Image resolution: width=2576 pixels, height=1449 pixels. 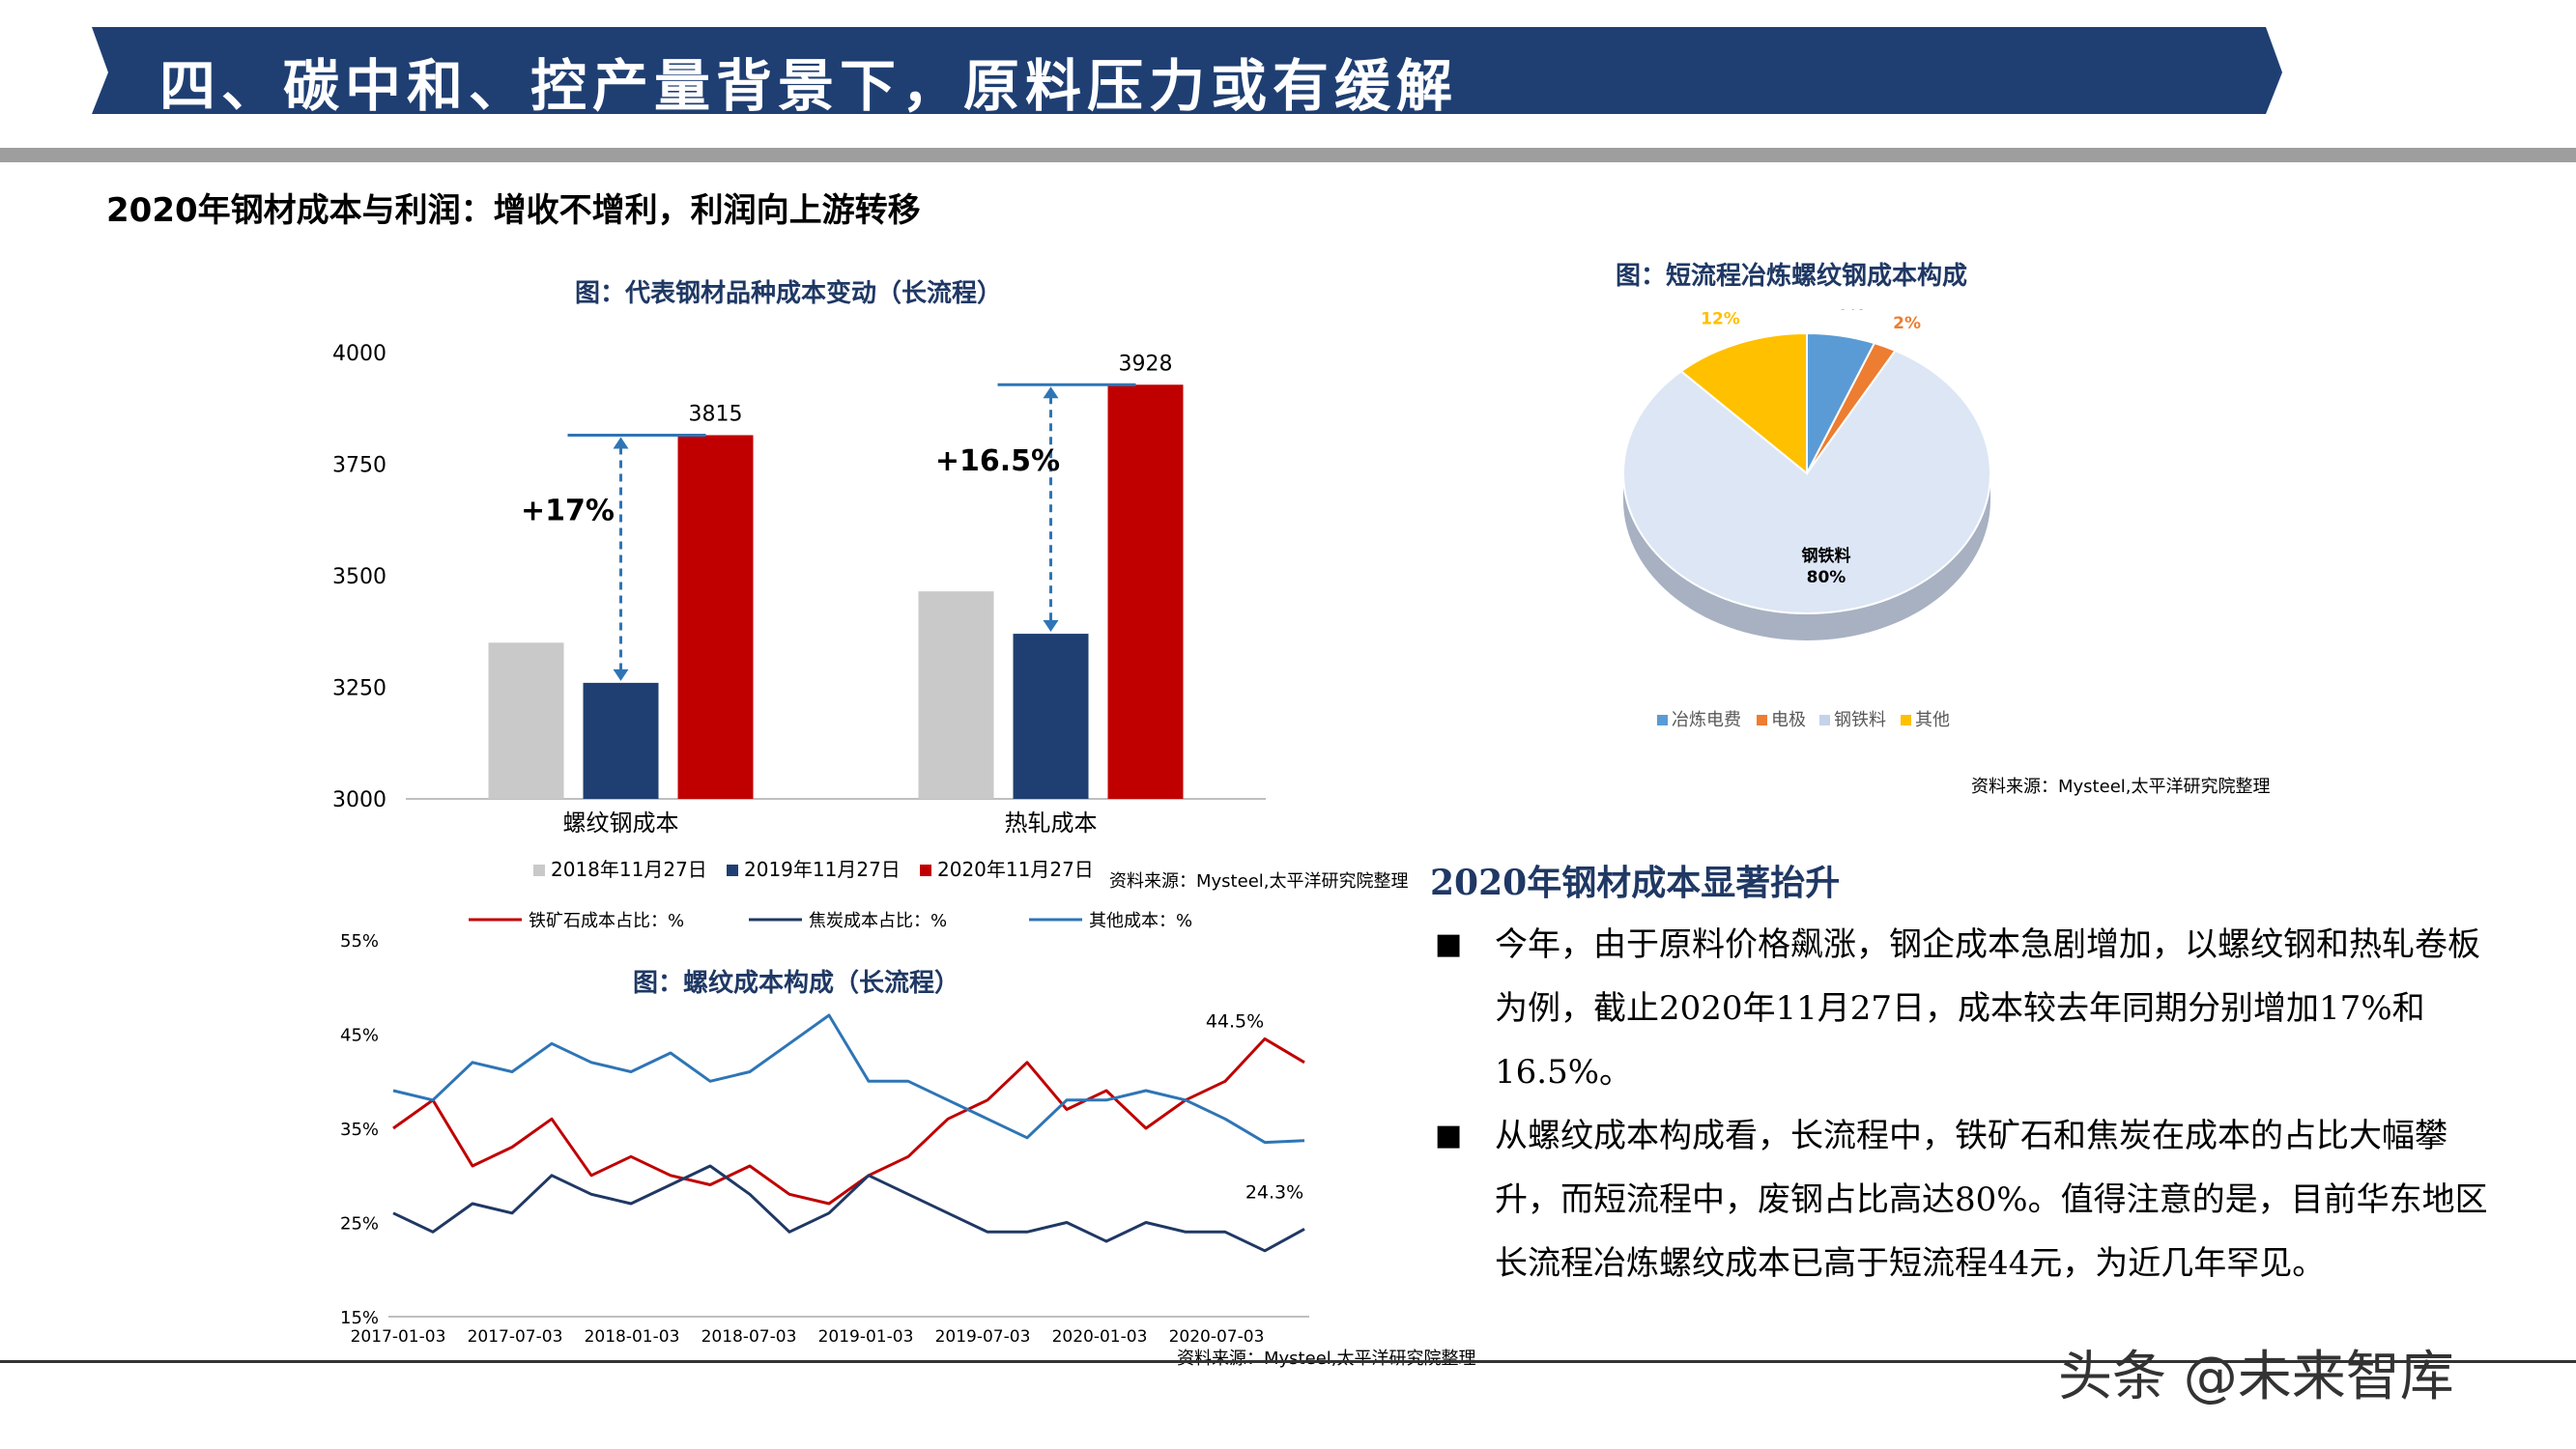 I want to click on data-label: 3928, so click(x=1146, y=364).